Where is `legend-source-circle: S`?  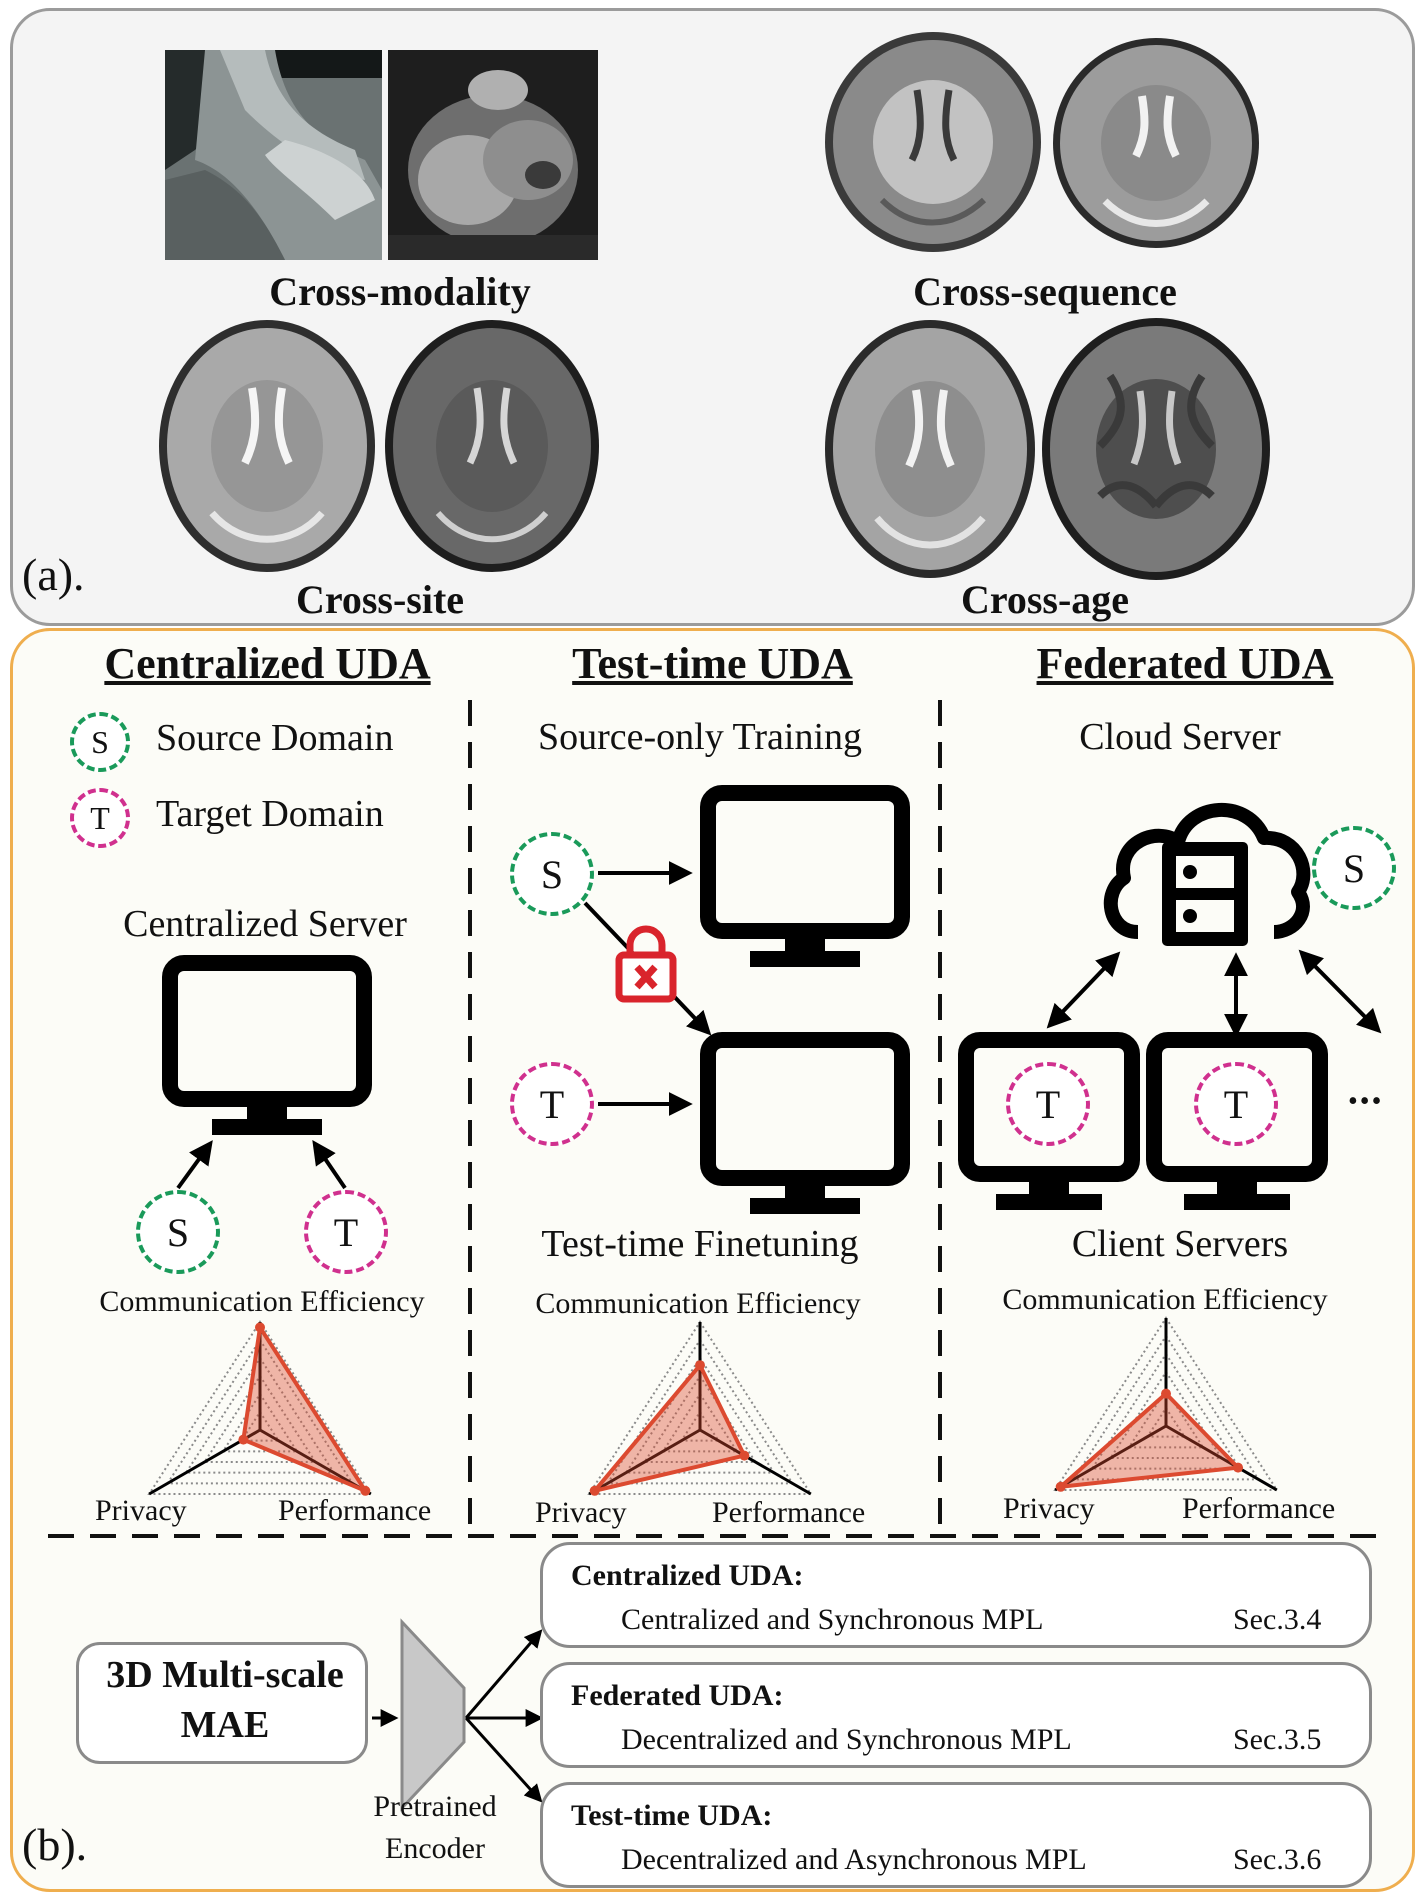
legend-source-circle: S is located at coordinates (100, 742).